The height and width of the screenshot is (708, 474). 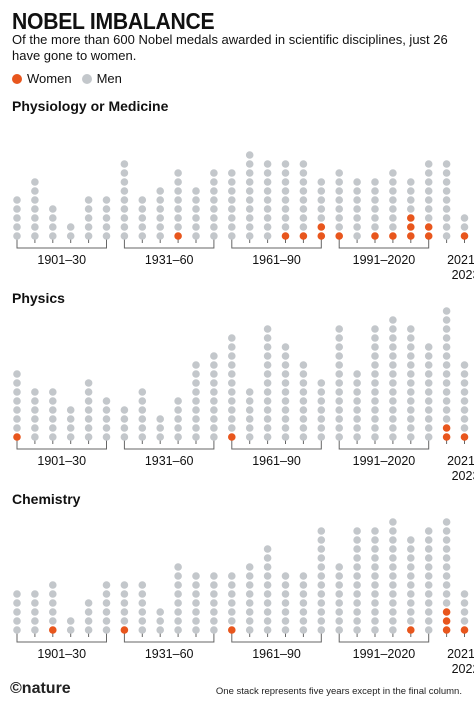 What do you see at coordinates (446, 428) in the screenshot?
I see `women-dot-physics` at bounding box center [446, 428].